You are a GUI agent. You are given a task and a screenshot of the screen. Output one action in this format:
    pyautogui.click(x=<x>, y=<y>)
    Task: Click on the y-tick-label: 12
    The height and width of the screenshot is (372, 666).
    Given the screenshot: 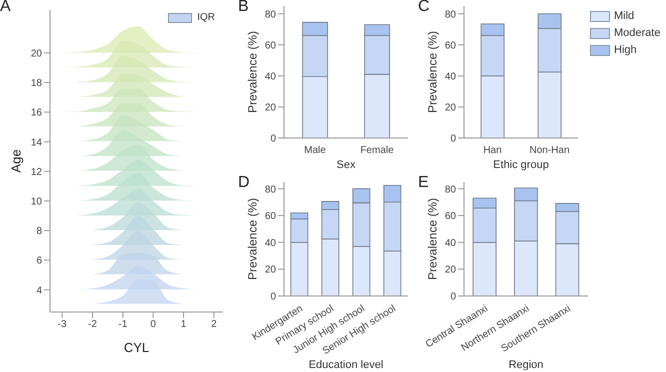 What is the action you would take?
    pyautogui.click(x=36, y=172)
    